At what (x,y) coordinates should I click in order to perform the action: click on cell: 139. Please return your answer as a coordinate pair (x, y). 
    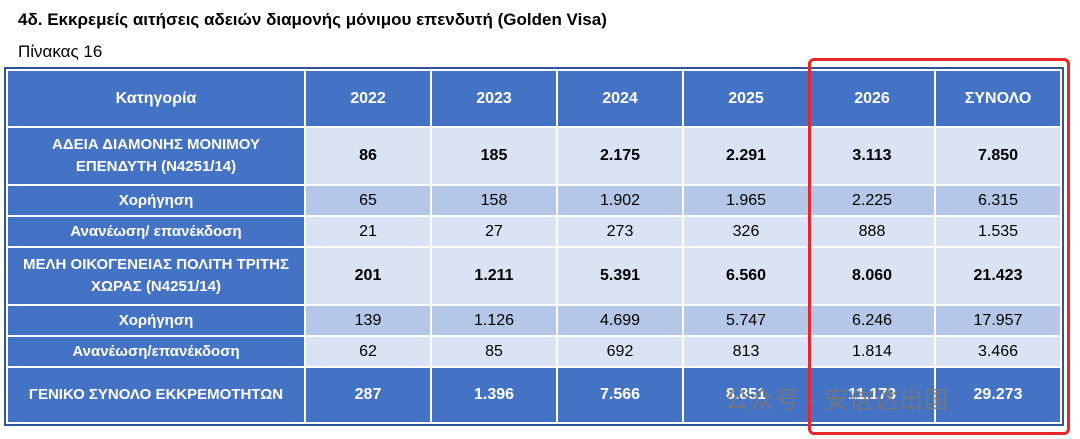
    Looking at the image, I should click on (368, 320).